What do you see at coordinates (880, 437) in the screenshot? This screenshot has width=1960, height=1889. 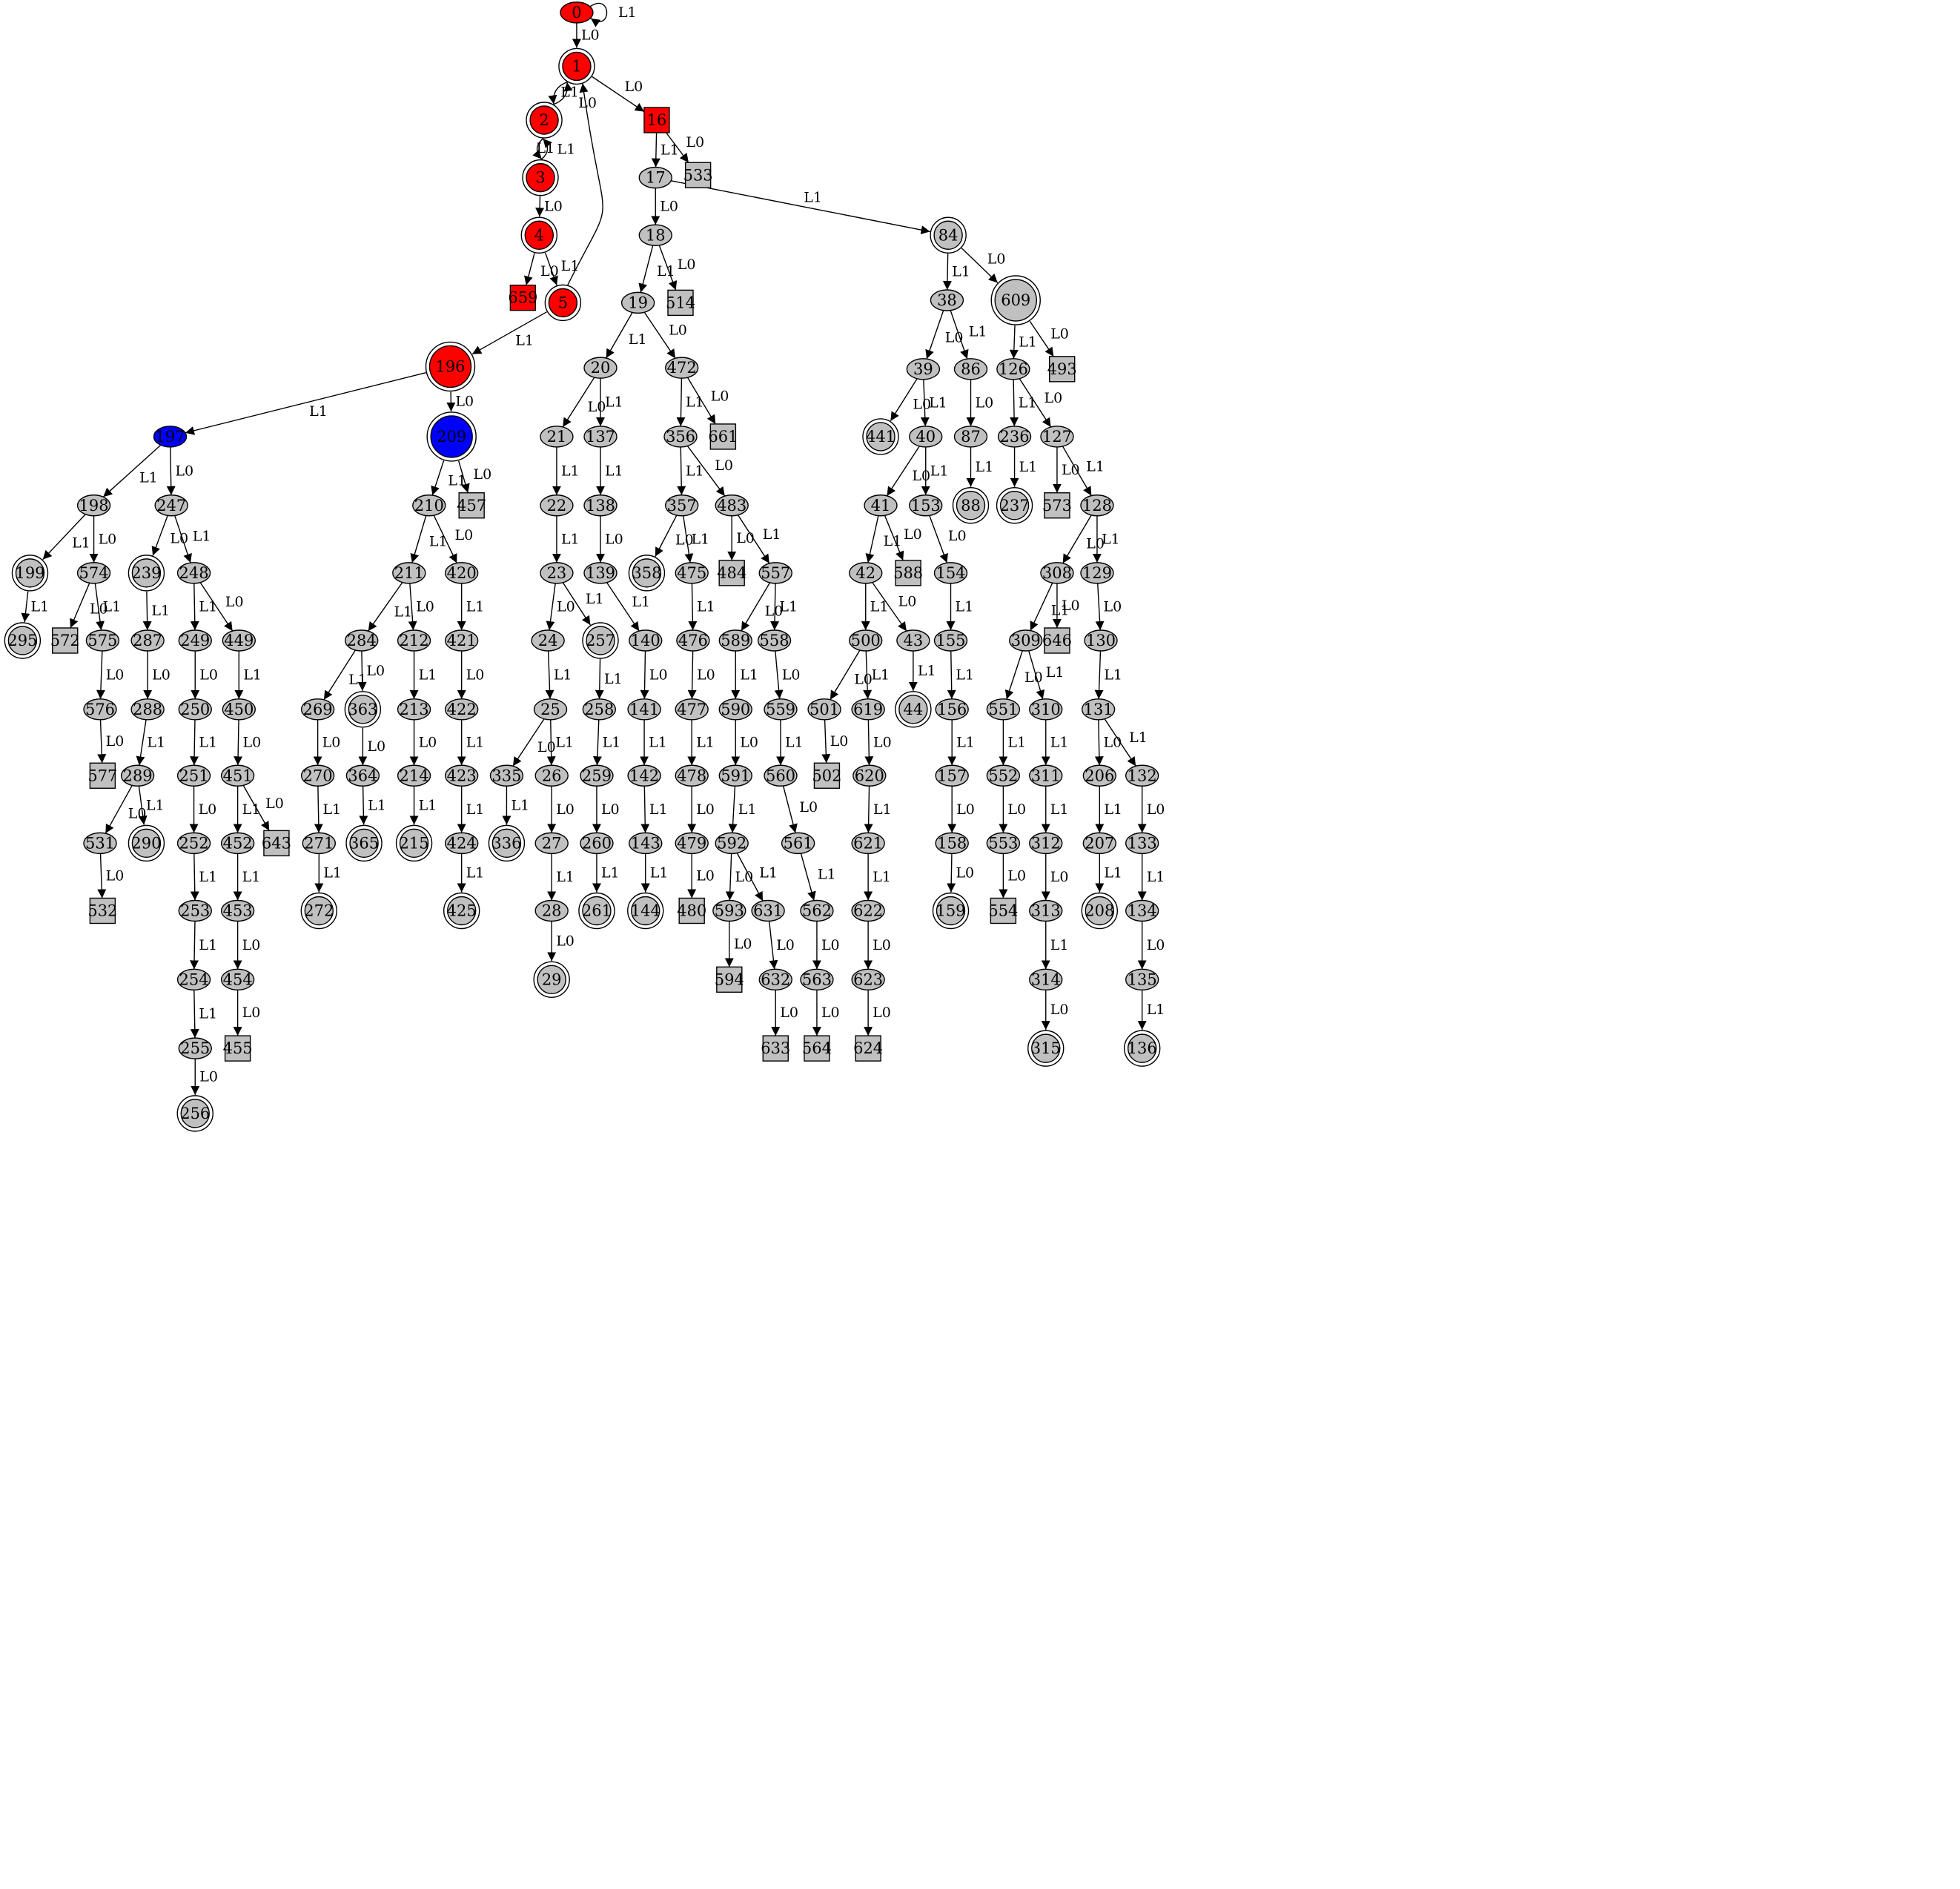 I see `node-label: 441` at bounding box center [880, 437].